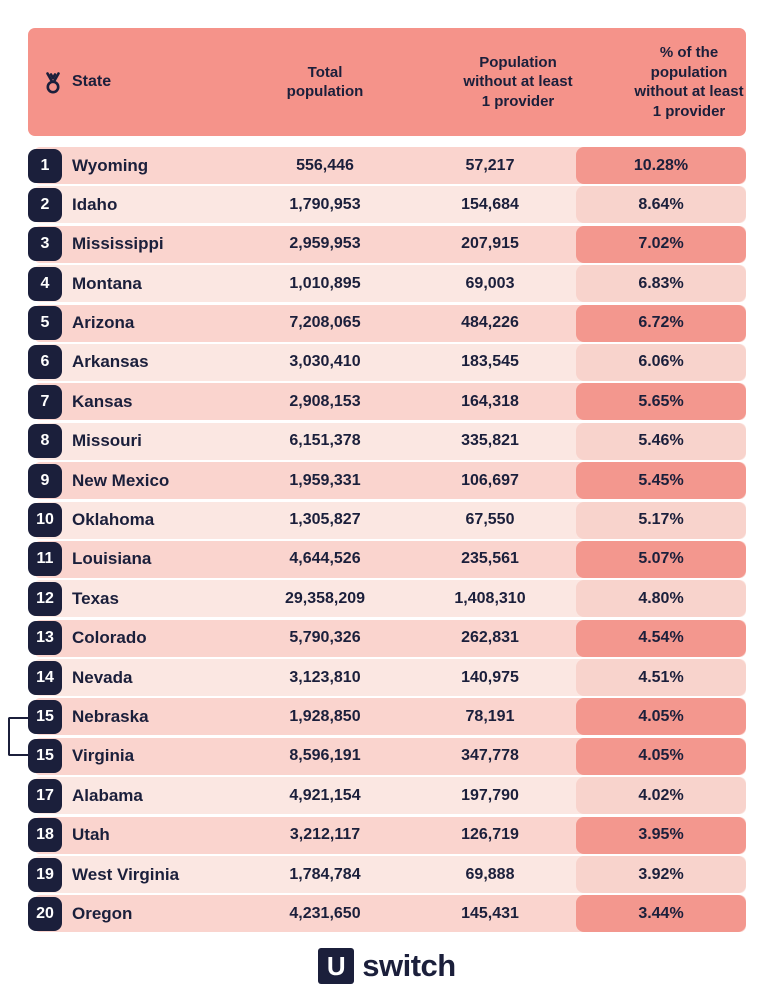 The width and height of the screenshot is (774, 995). What do you see at coordinates (661, 481) in the screenshot?
I see `percent-without-provider: 5.45%` at bounding box center [661, 481].